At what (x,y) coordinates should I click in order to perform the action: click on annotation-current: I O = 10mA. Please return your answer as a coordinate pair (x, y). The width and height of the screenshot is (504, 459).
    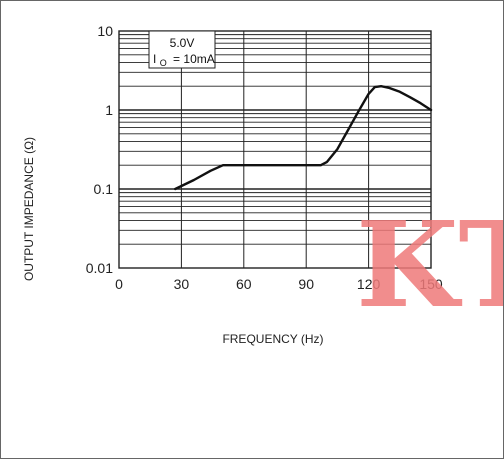
    Looking at the image, I should click on (184, 60).